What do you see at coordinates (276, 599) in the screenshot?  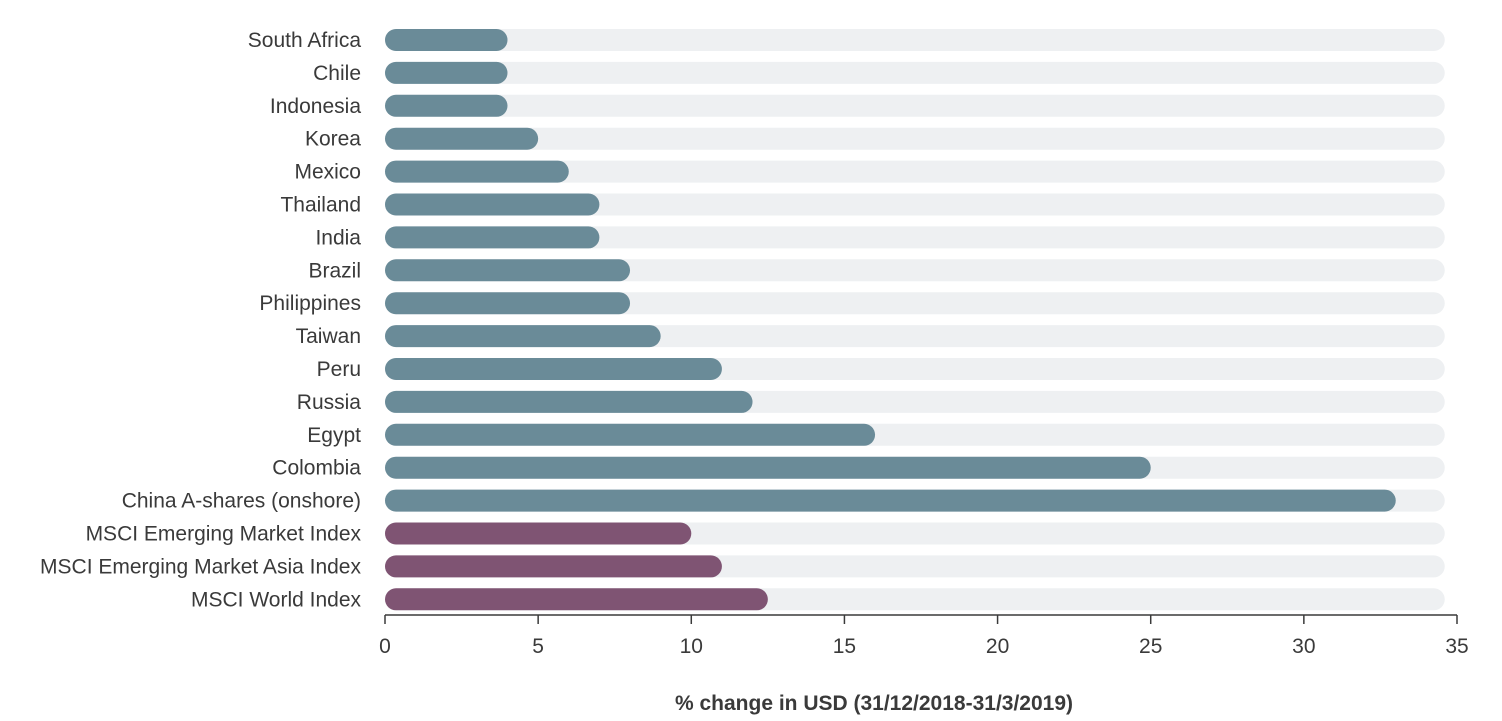 I see `category-label: MSCI World Index` at bounding box center [276, 599].